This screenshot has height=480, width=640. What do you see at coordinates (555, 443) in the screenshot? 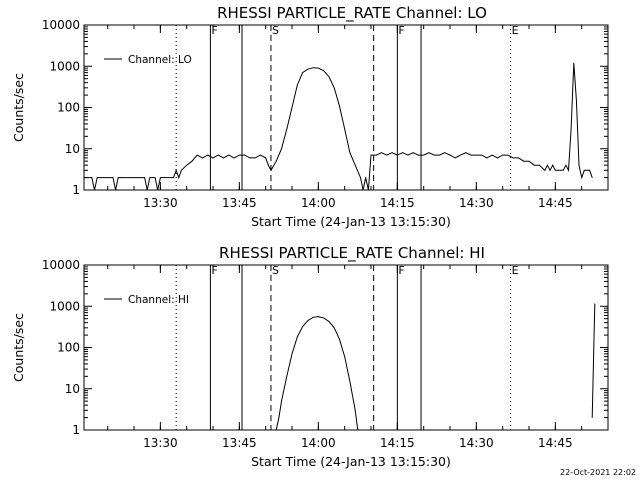
I see `x-tick-label: 14:45` at bounding box center [555, 443].